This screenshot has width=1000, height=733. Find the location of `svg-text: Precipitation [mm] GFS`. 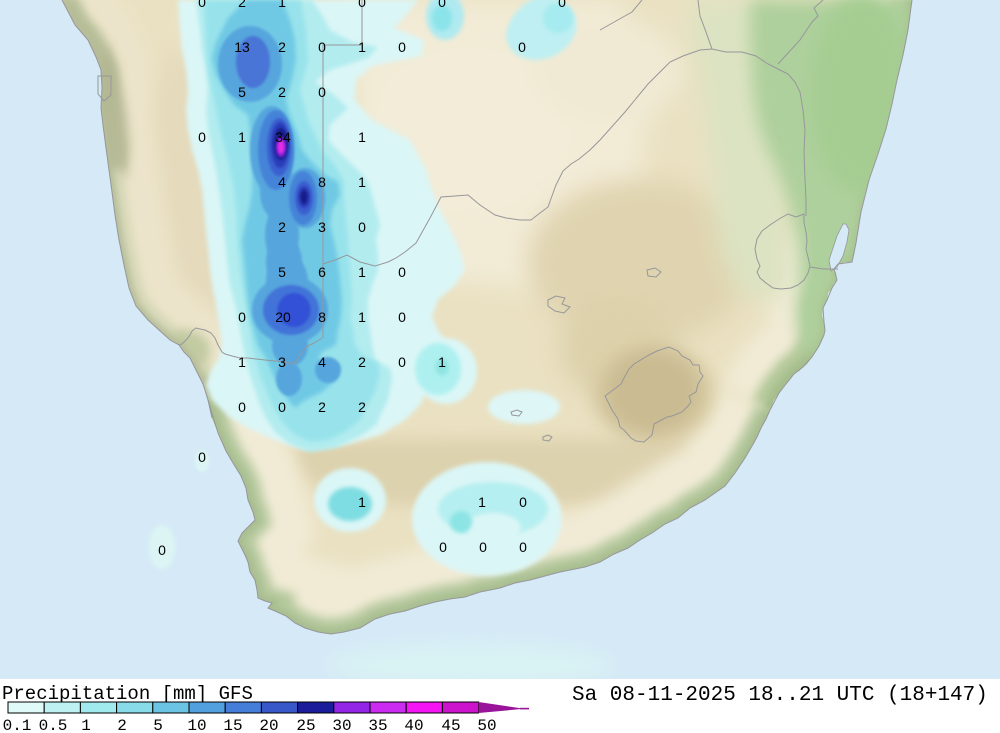

svg-text: Precipitation [mm] GFS is located at coordinates (127, 694).